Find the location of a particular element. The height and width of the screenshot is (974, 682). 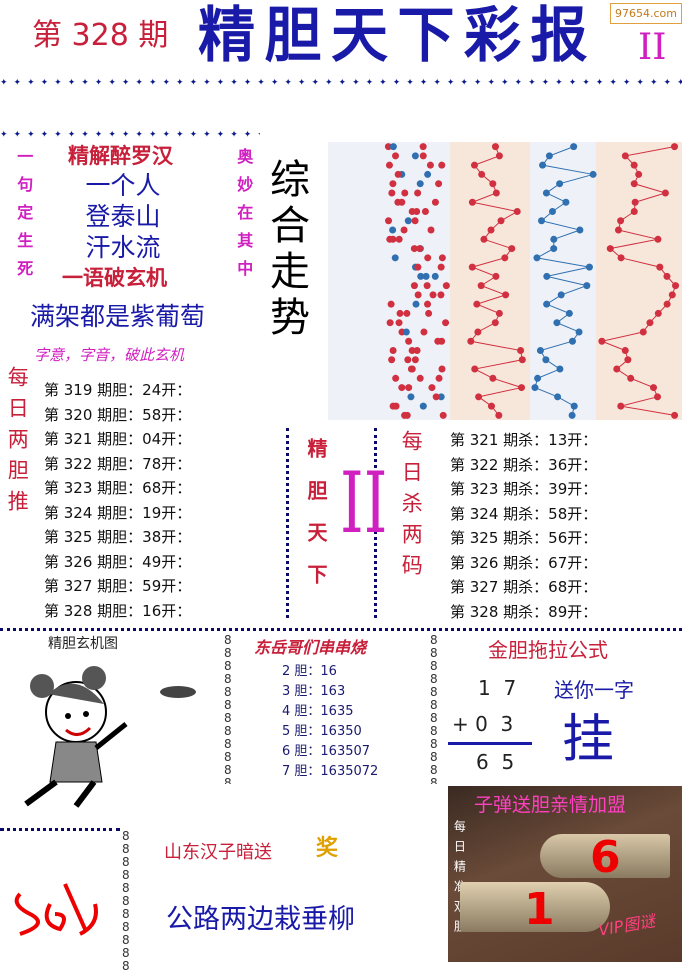

center-banner: 精胆天下 is located at coordinates (316, 522).